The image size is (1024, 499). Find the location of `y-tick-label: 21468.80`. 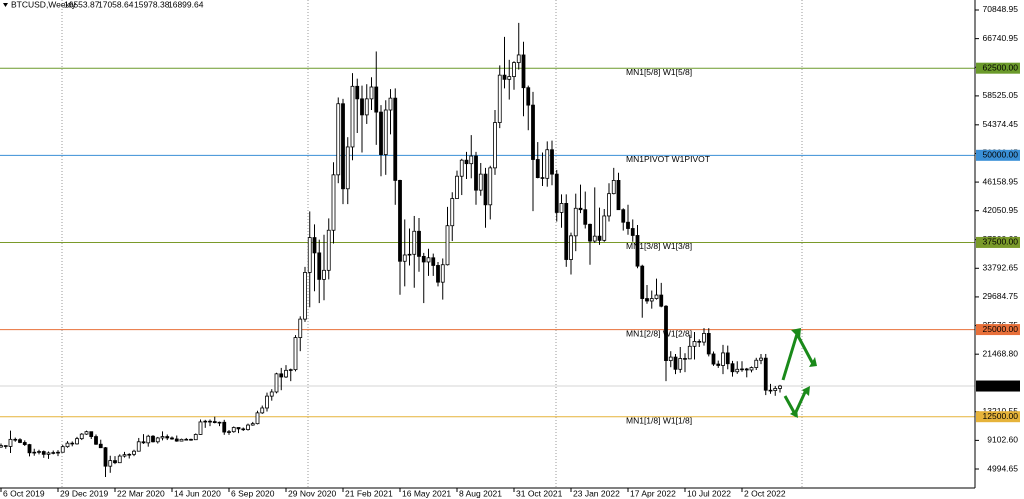

y-tick-label: 21468.80 is located at coordinates (1001, 353).